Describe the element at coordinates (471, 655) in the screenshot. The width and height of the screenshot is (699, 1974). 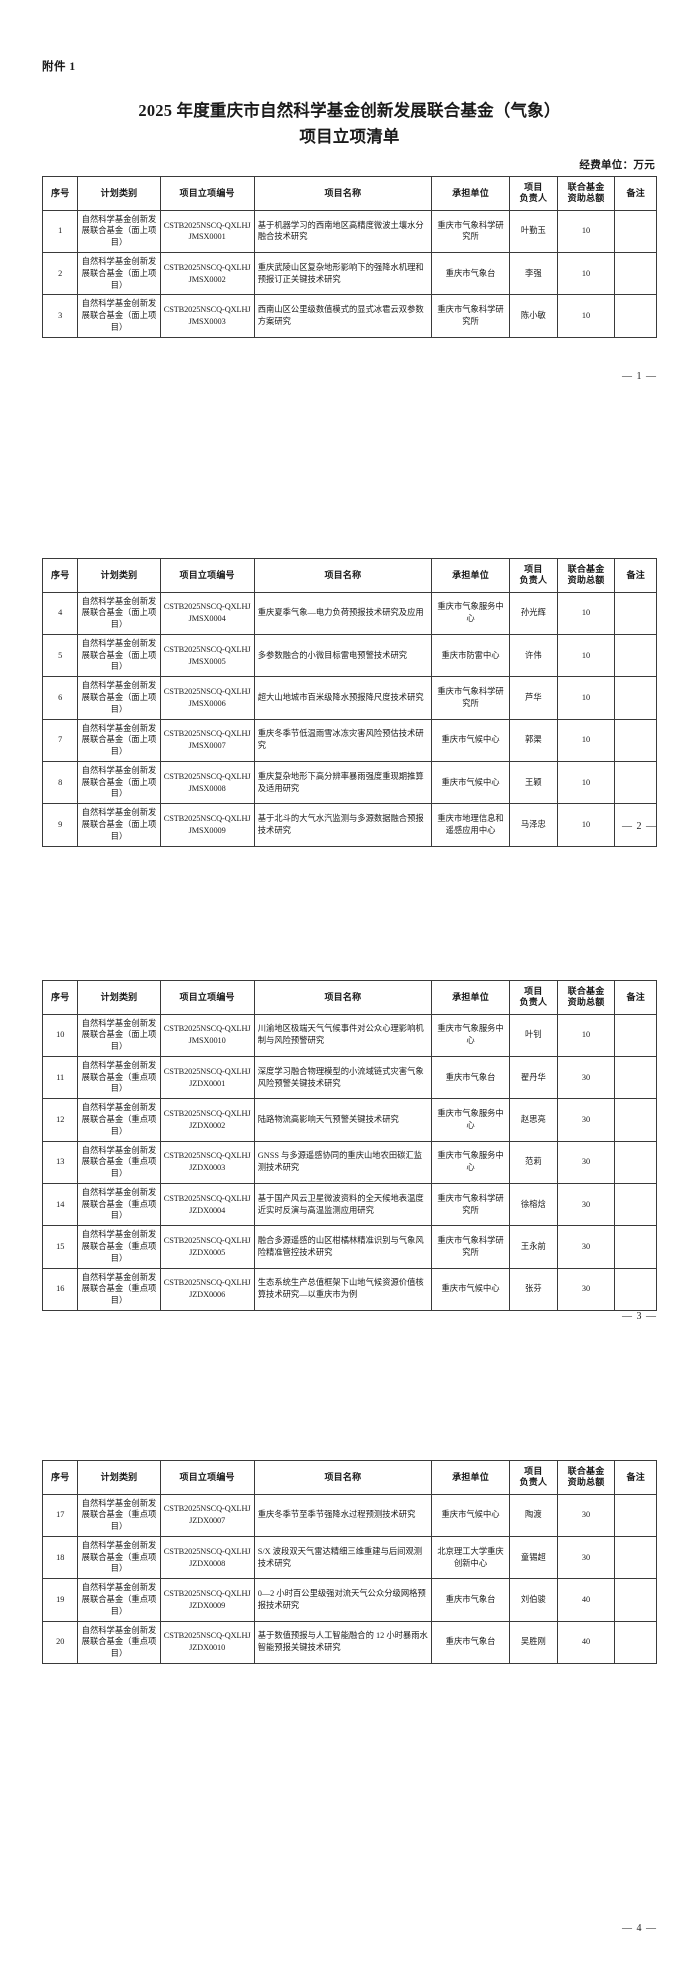
I see `cell-org: 重庆市防雷中心` at that location.